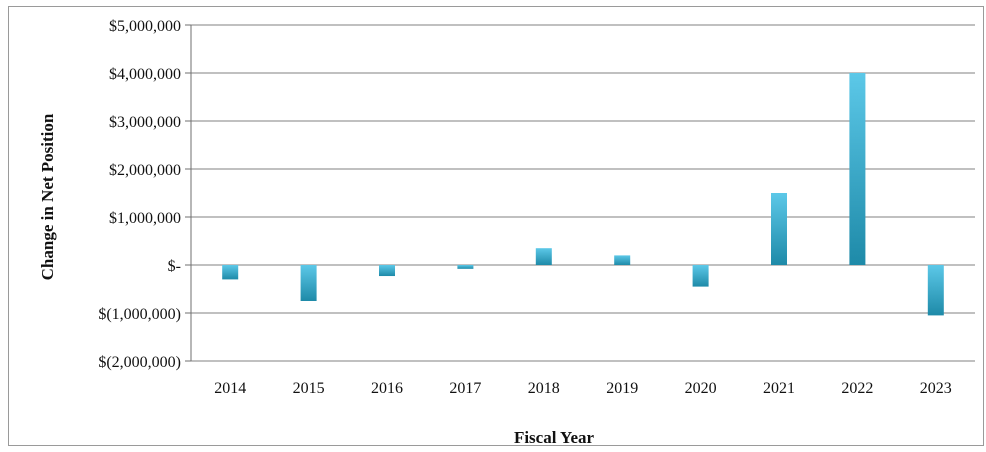  Describe the element at coordinates (465, 388) in the screenshot. I see `x-tick-label: 2017` at that location.